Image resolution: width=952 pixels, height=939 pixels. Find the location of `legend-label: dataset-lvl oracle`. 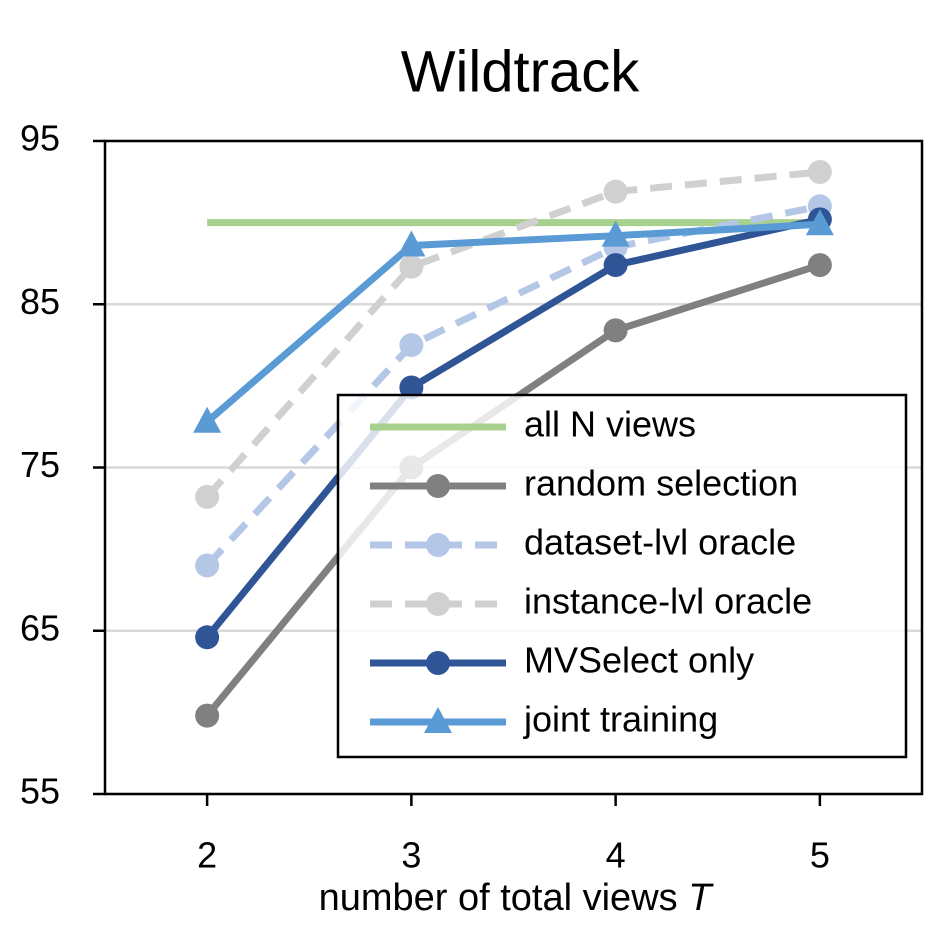

legend-label: dataset-lvl oracle is located at coordinates (660, 542).